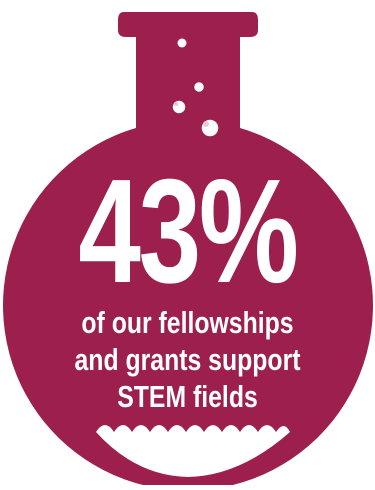 Image resolution: width=375 pixels, height=490 pixels. I want to click on caption-line: STEM fields, so click(187, 396).